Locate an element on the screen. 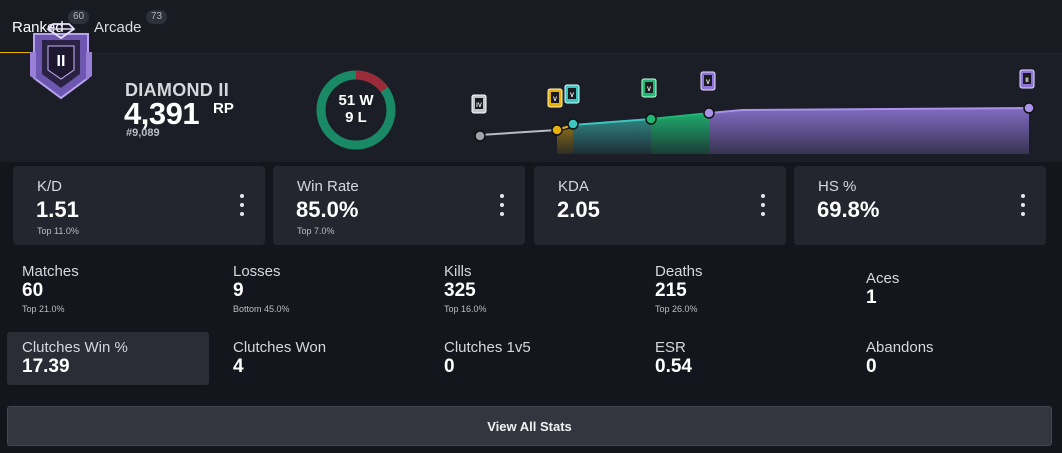 This screenshot has width=1062, height=453. emerald-rank-icon: V is located at coordinates (649, 88).